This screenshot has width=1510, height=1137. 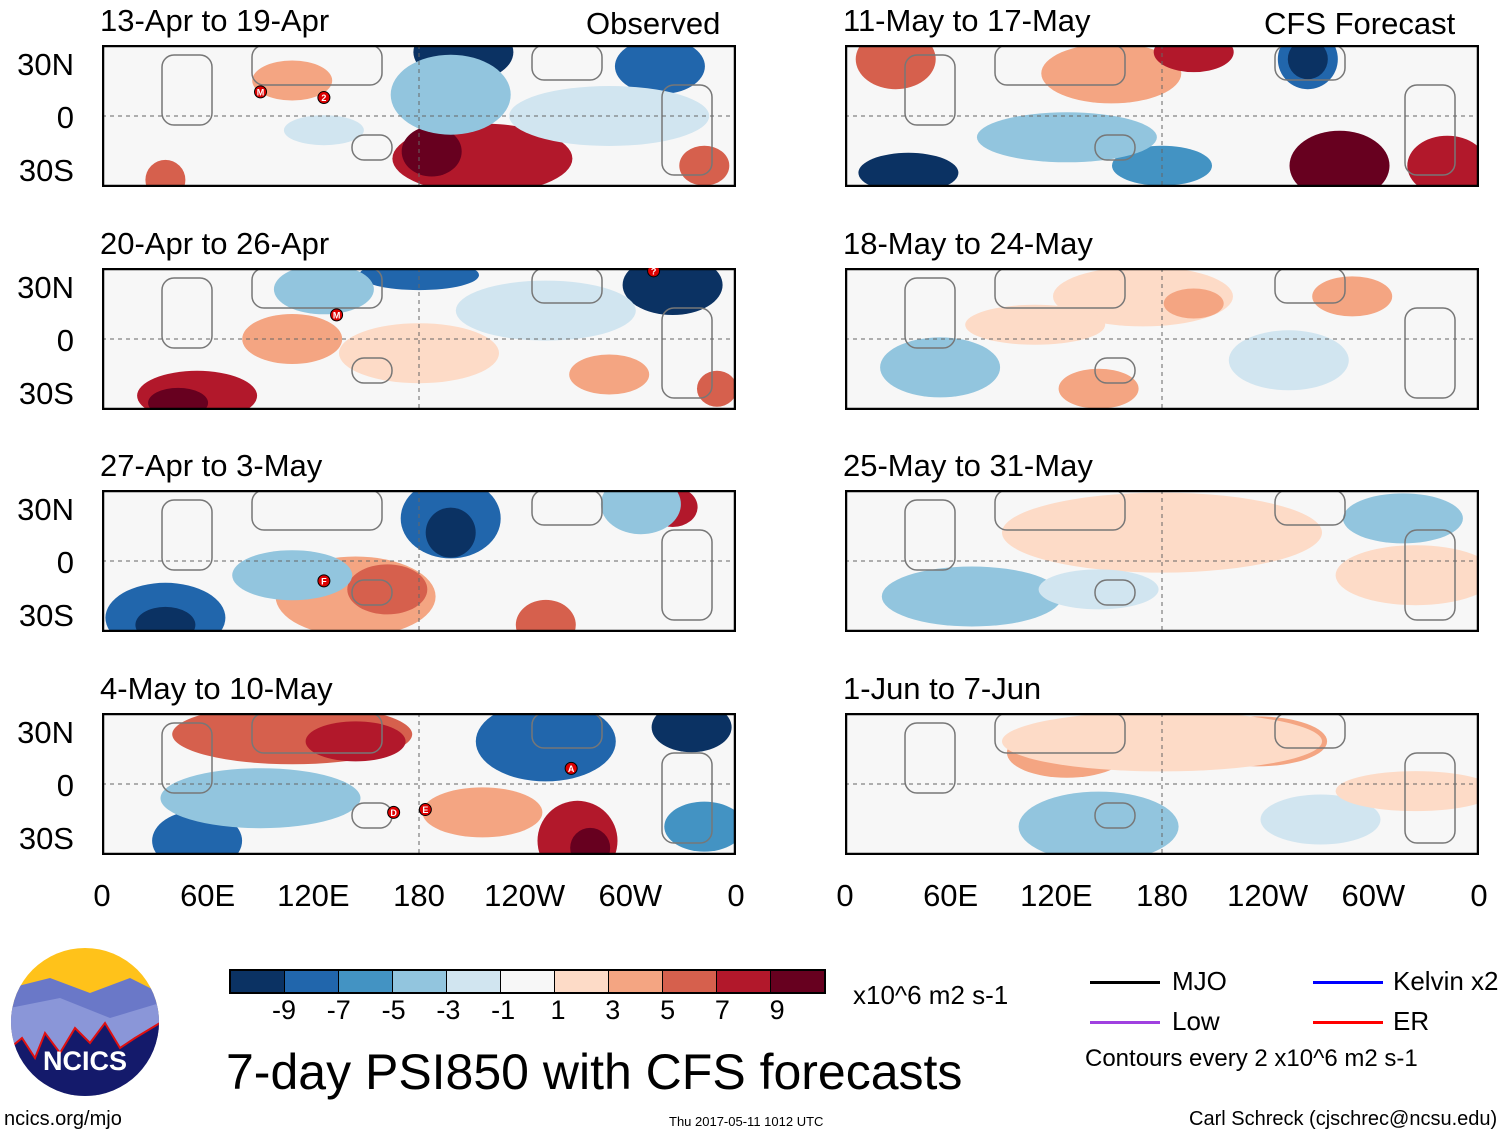 What do you see at coordinates (1360, 23) in the screenshot?
I see `forecast-header: CFS Forecast` at bounding box center [1360, 23].